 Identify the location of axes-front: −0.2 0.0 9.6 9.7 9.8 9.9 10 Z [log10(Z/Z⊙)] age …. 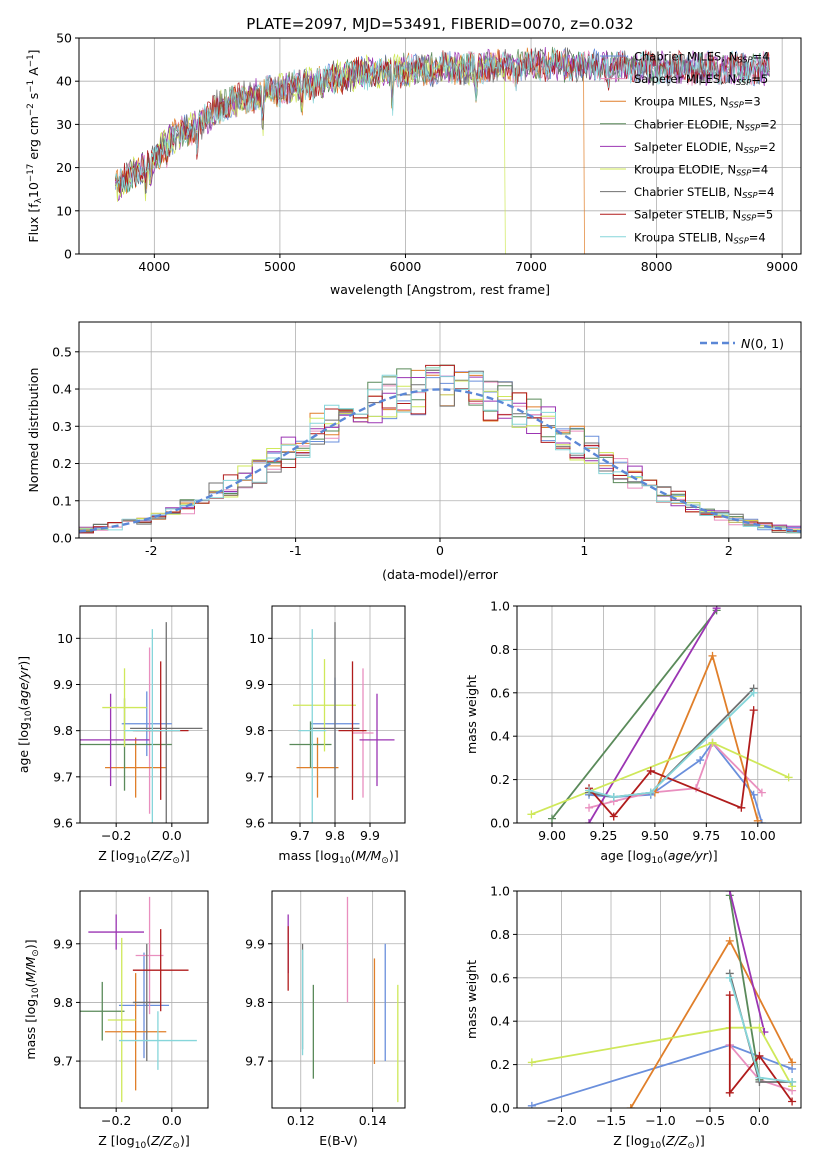
(112, 735).